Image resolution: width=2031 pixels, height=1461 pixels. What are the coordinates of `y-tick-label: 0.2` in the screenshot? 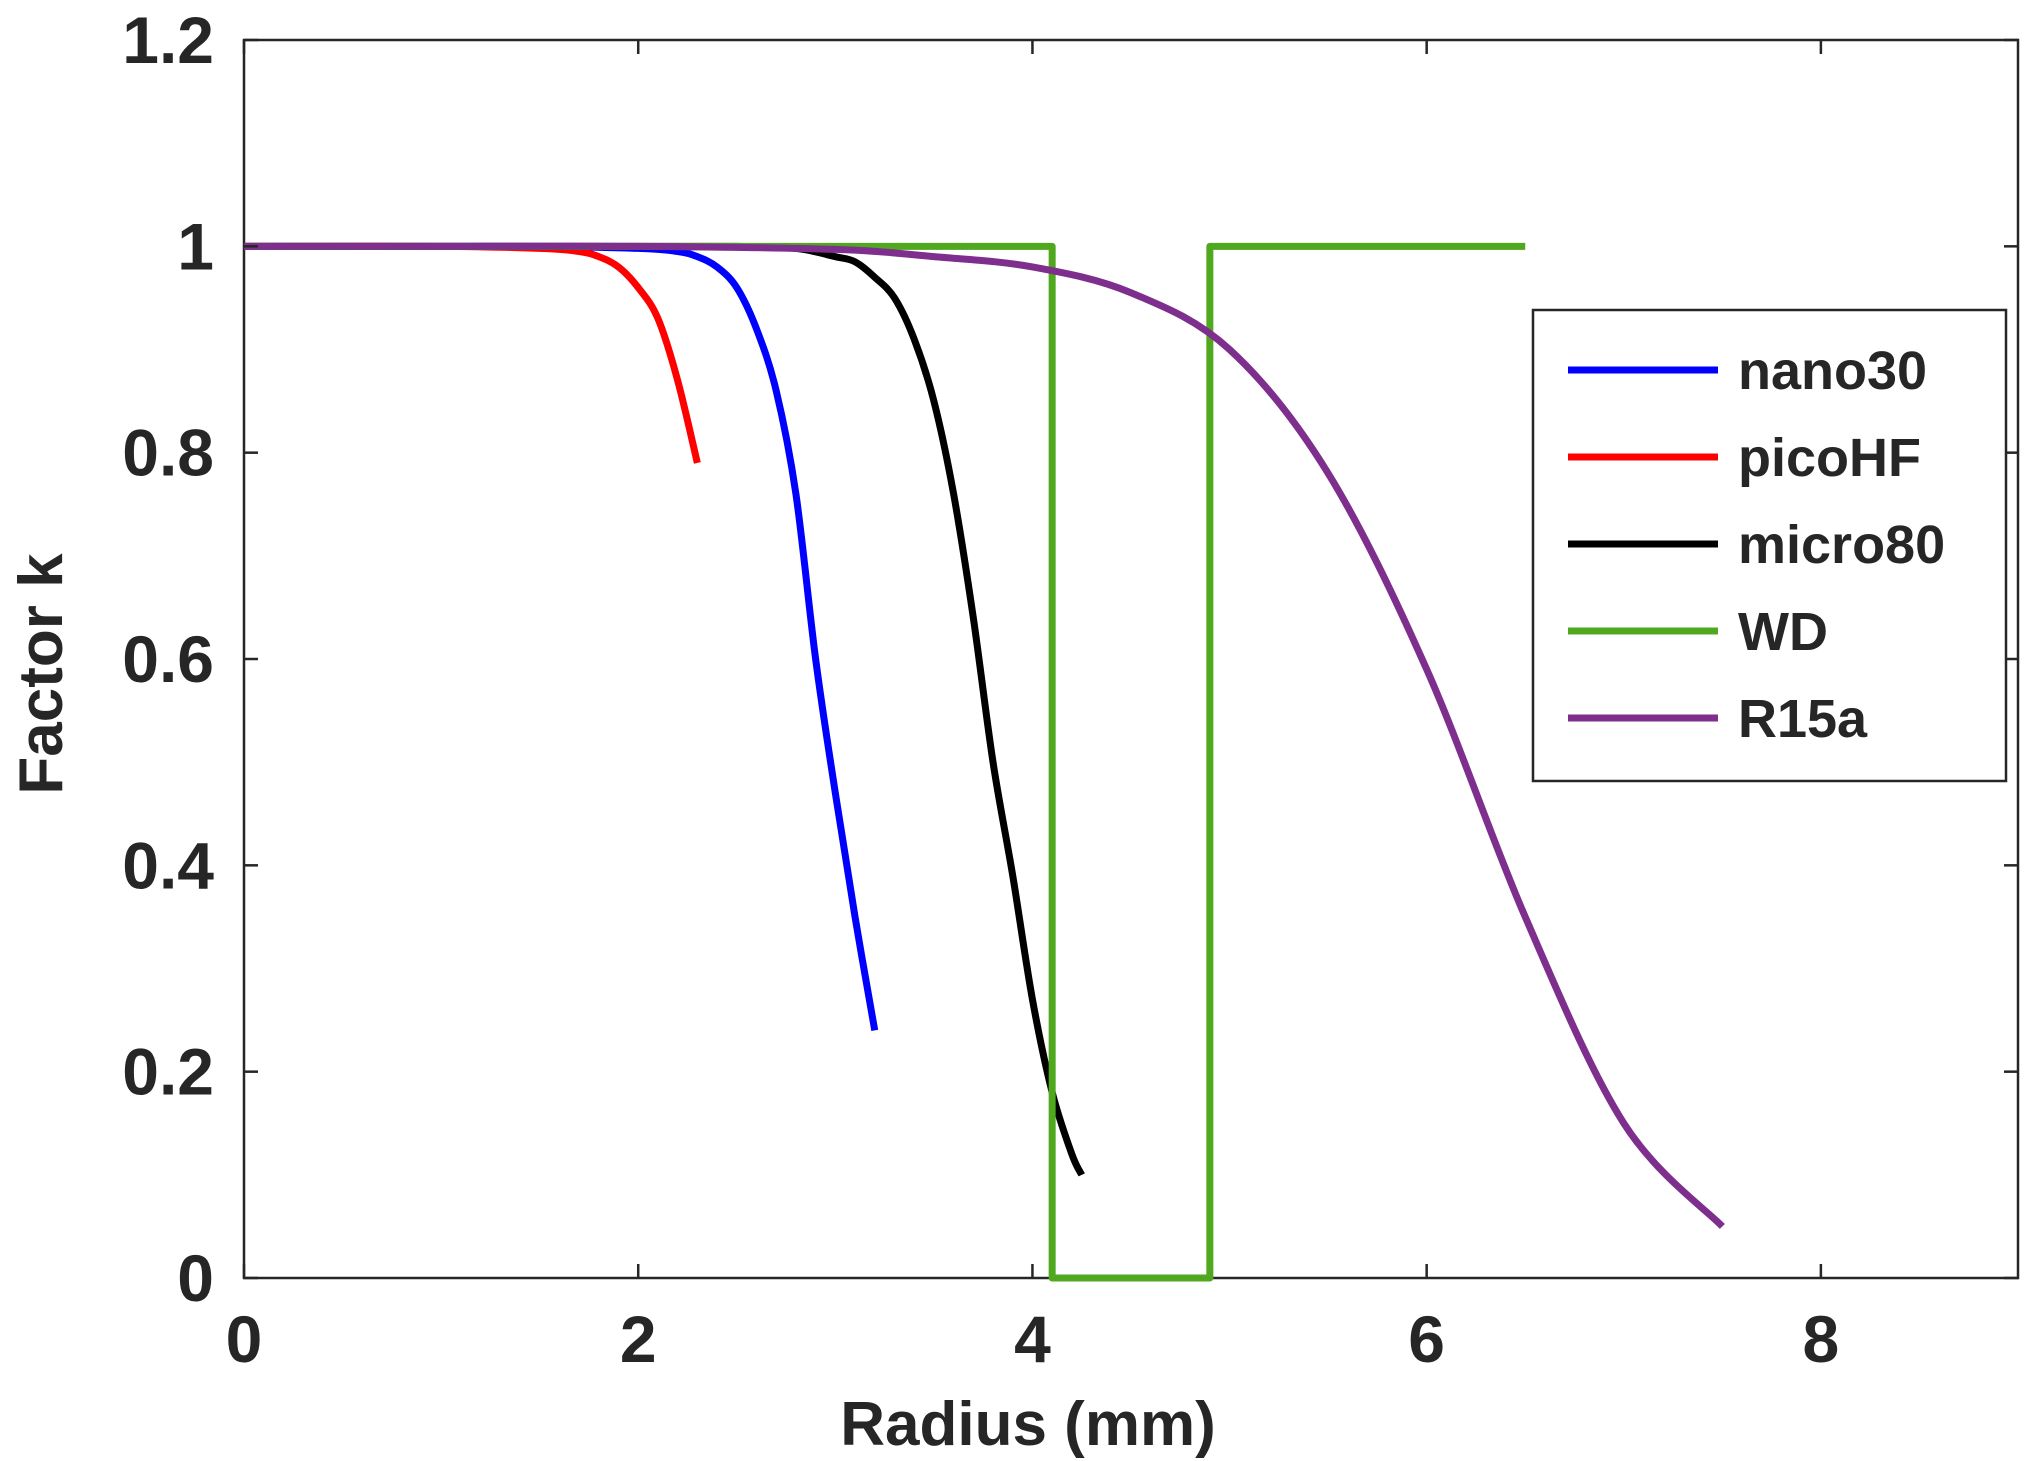 It's located at (168, 1072).